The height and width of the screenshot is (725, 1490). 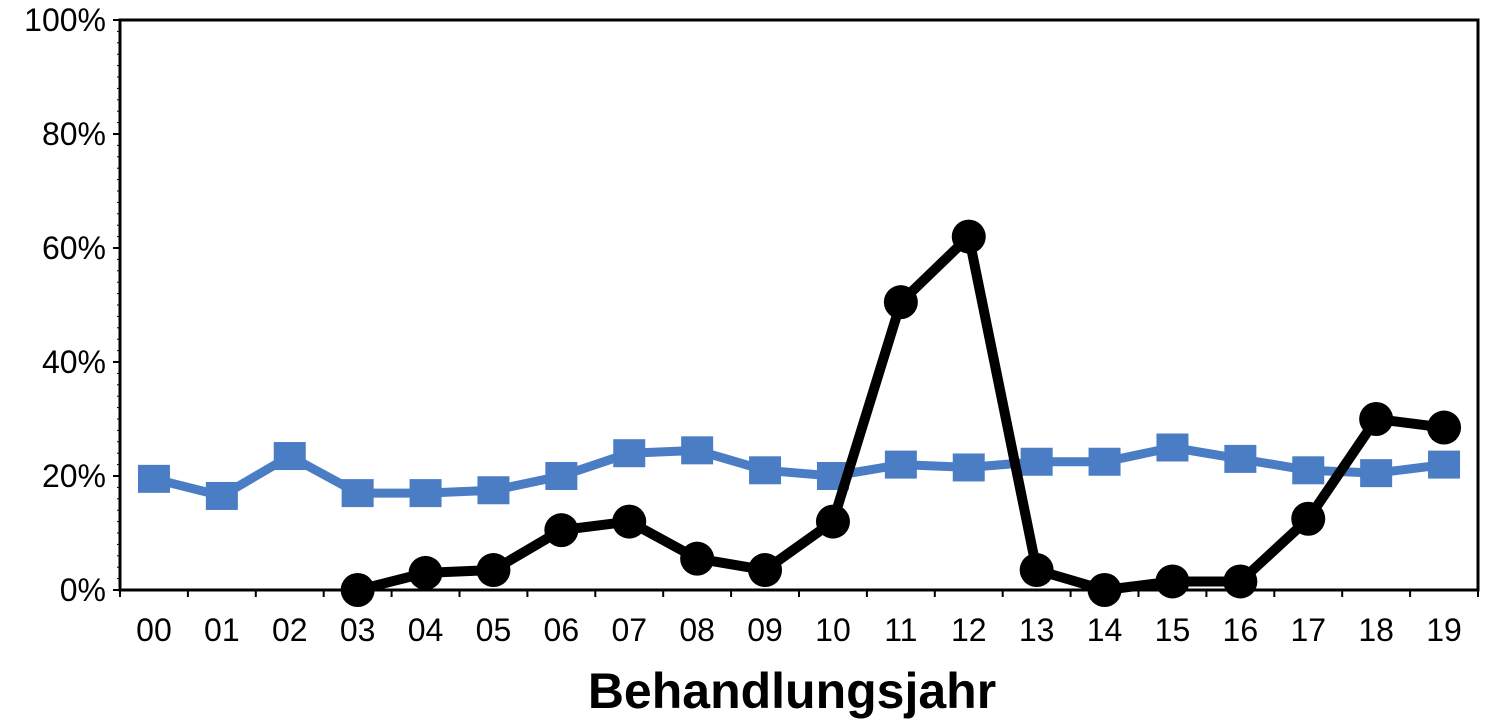 I want to click on y-tick-label: 60%, so click(x=74, y=248).